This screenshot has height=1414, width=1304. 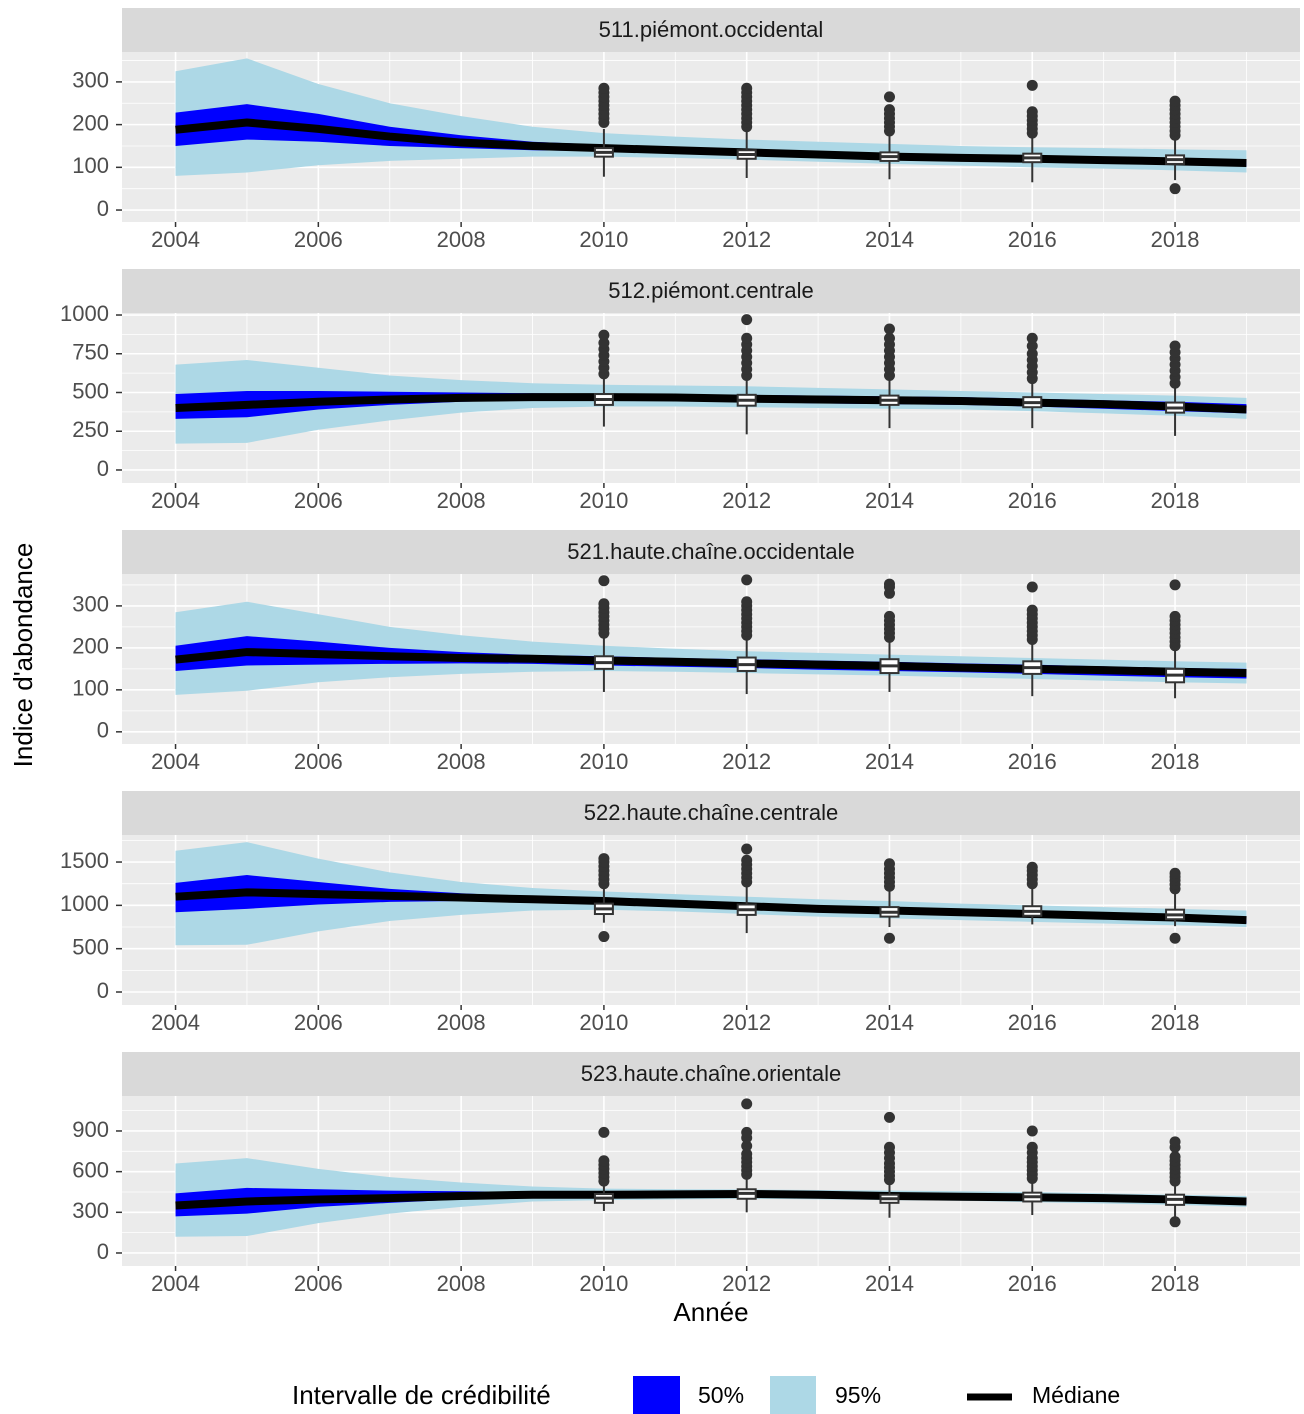 What do you see at coordinates (90, 352) in the screenshot?
I see `y-tick-label: 750` at bounding box center [90, 352].